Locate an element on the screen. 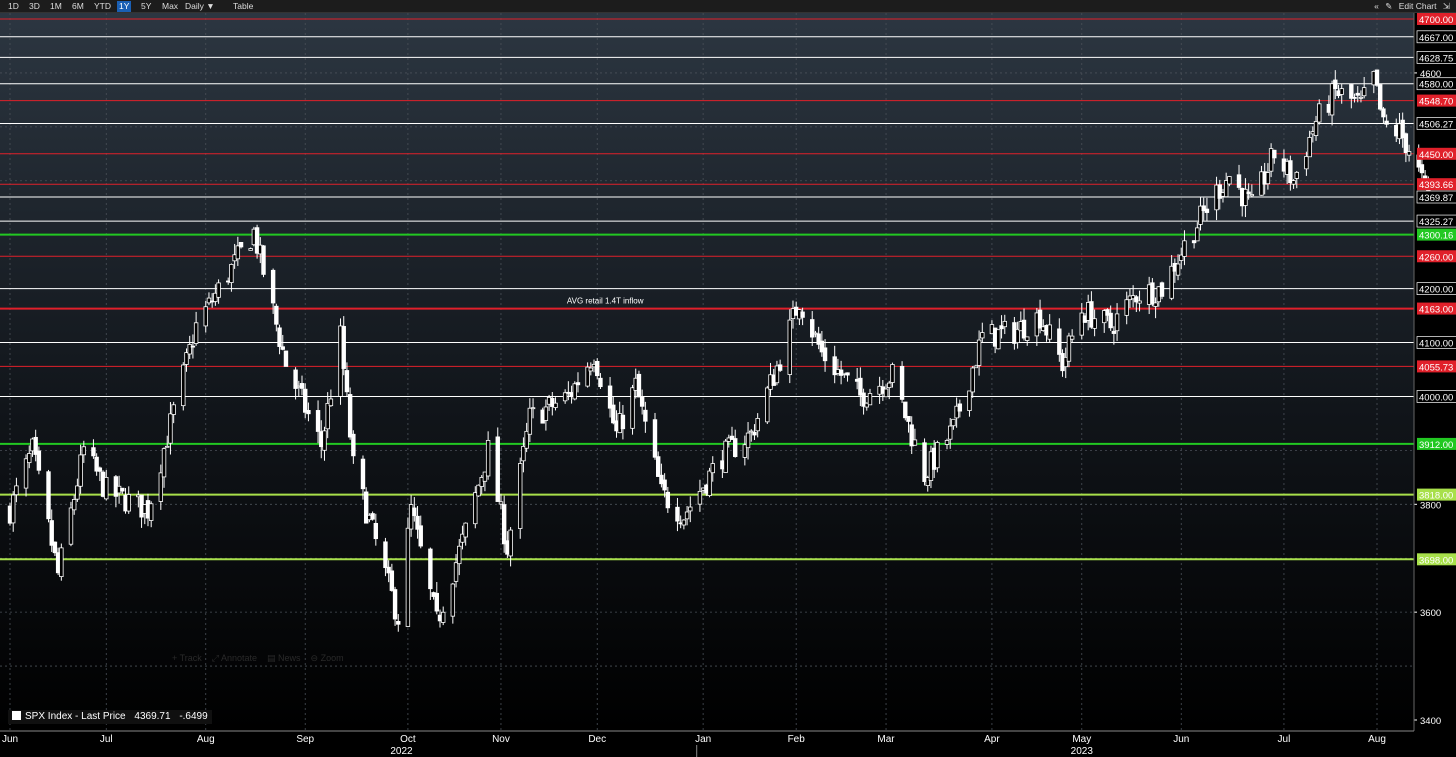 Image resolution: width=1456 pixels, height=757 pixels. range-button-3d: 3D is located at coordinates (34, 6).